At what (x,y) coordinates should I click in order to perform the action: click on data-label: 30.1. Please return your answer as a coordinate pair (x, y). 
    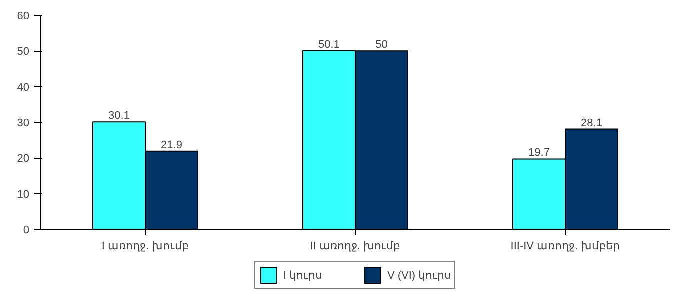
    Looking at the image, I should click on (119, 116).